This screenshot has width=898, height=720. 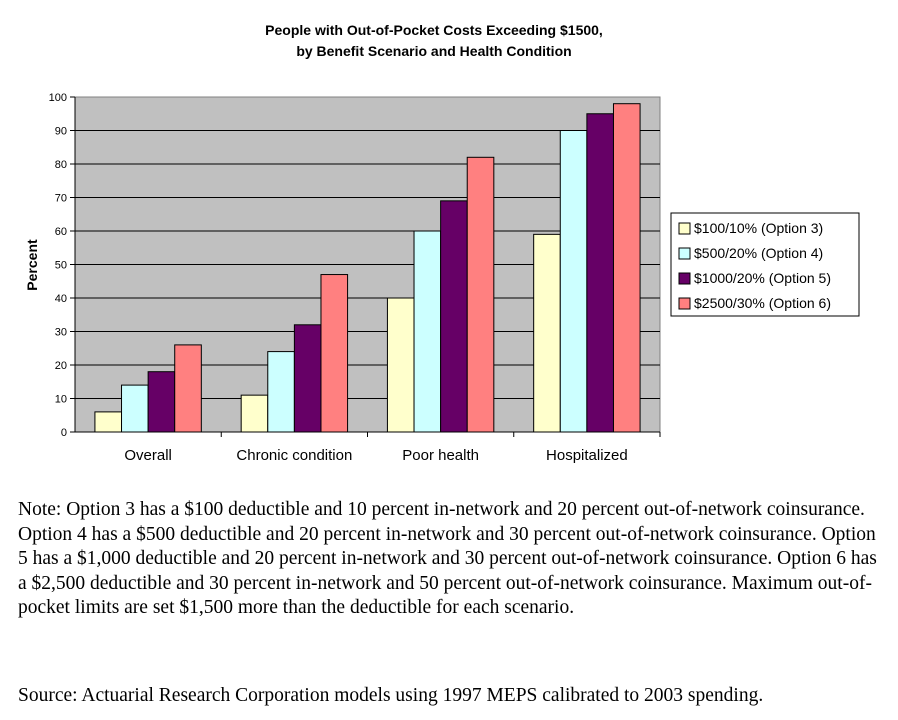 What do you see at coordinates (758, 228) in the screenshot?
I see `legend-label: $100/10% (Option 3)` at bounding box center [758, 228].